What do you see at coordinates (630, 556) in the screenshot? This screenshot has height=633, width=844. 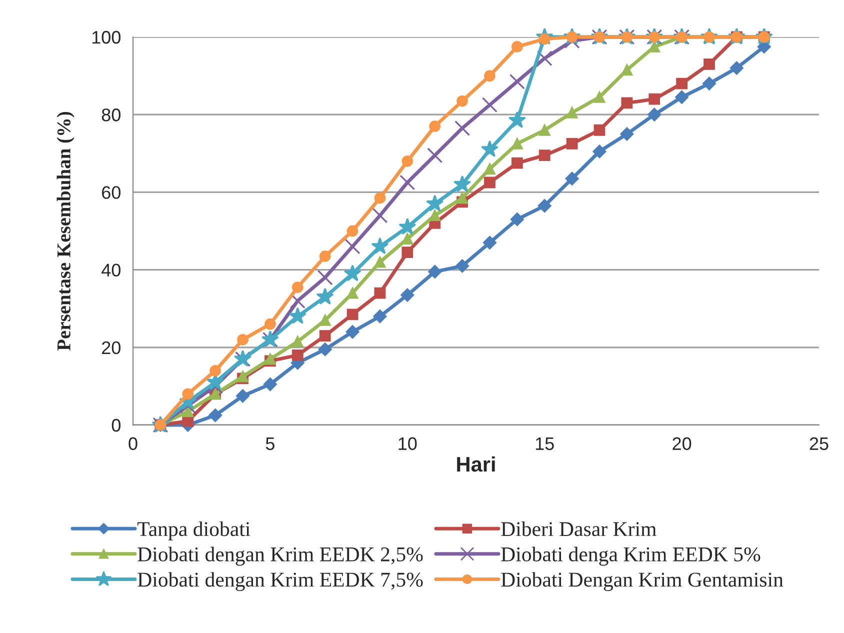 I see `legend-label: Diobati denga Krim EEDK 5%` at bounding box center [630, 556].